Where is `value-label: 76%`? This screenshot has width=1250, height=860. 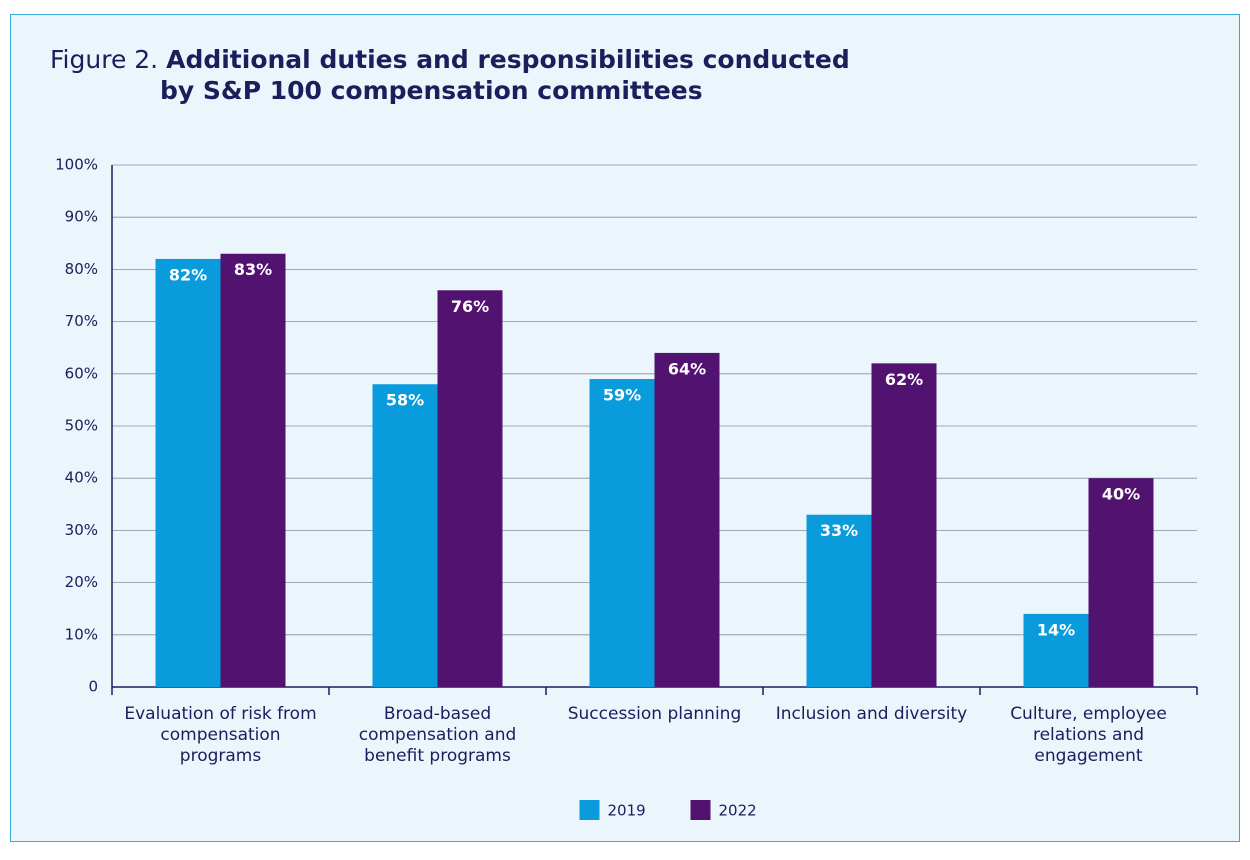 value-label: 76% is located at coordinates (470, 306).